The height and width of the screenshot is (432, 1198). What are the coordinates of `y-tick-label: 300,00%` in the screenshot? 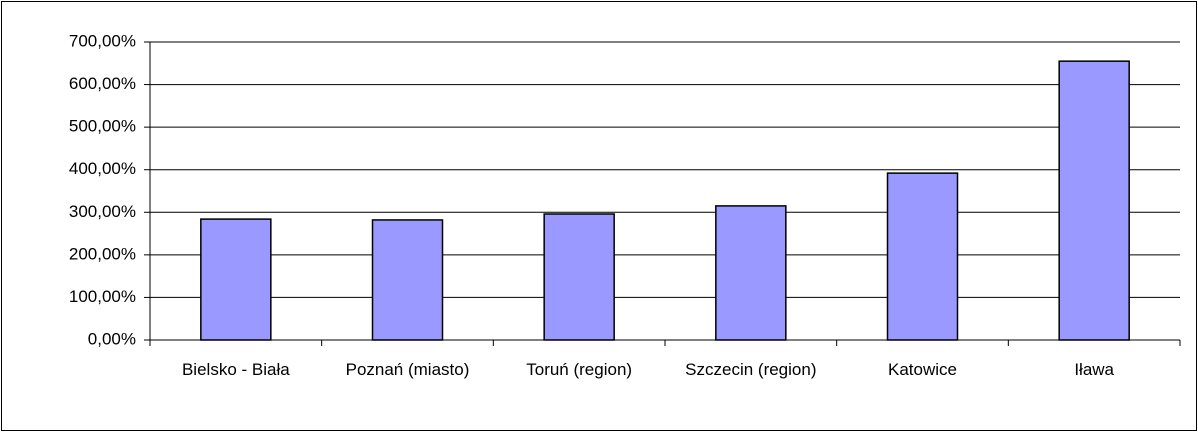 It's located at (102, 211).